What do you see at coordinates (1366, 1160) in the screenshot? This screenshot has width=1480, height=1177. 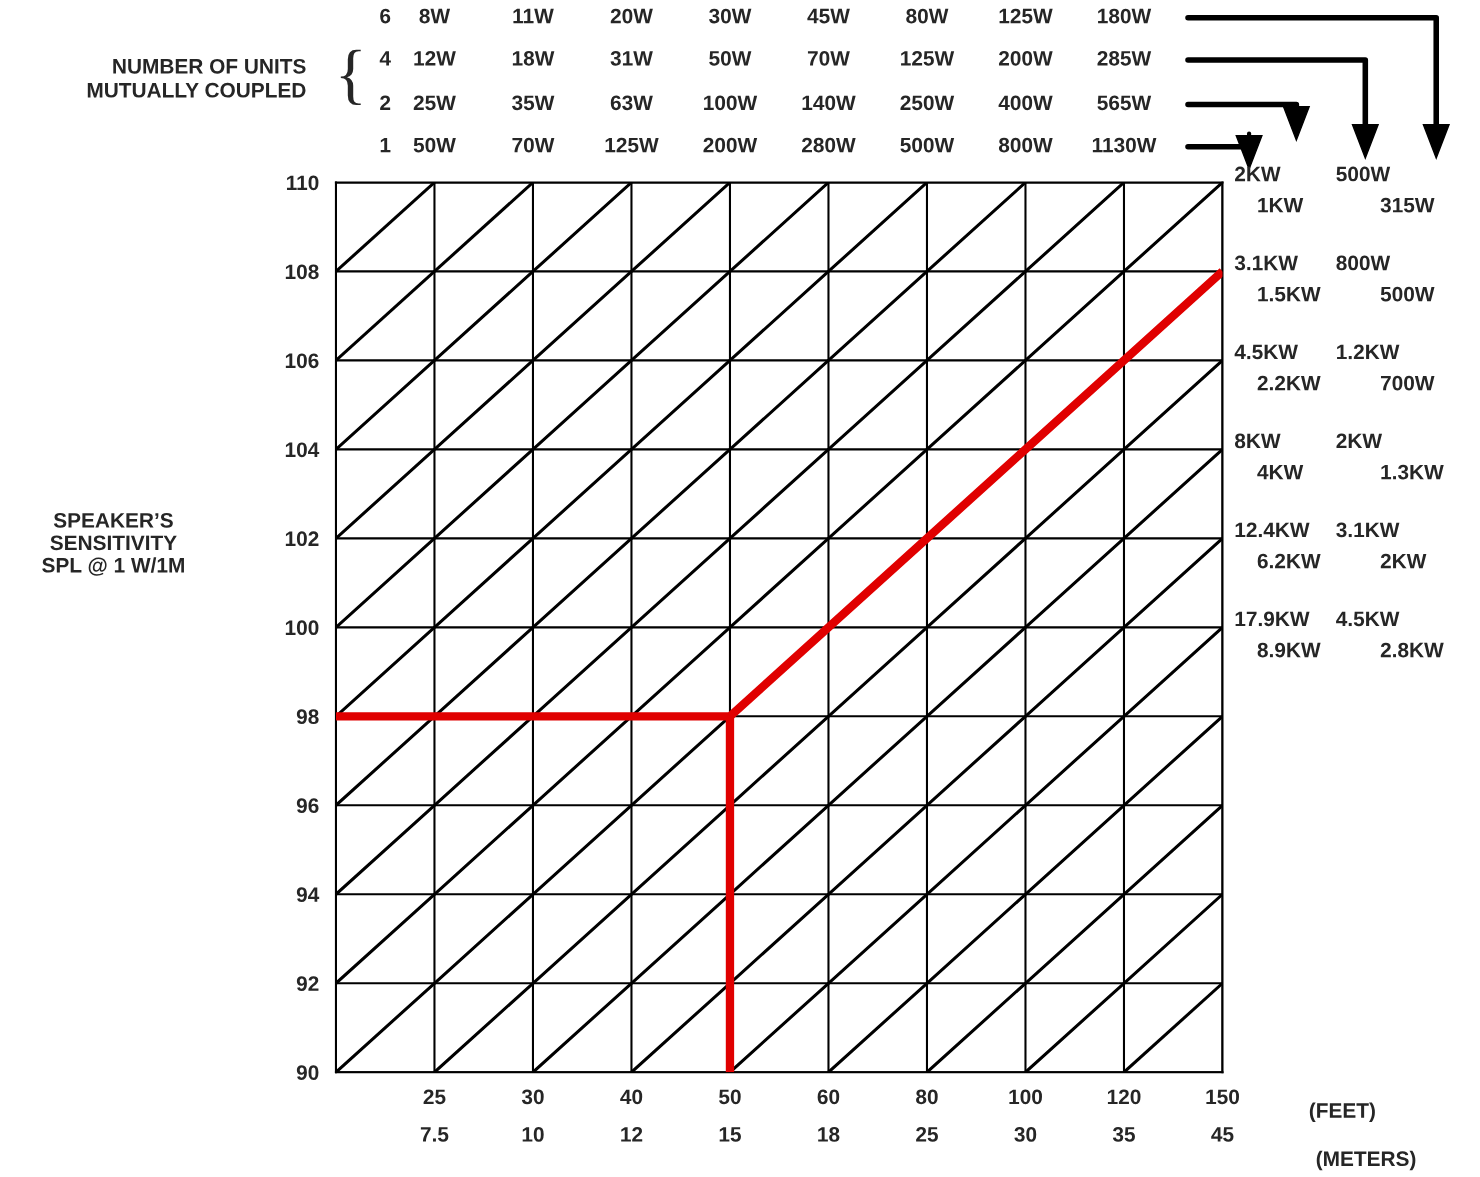 I see `text: (METERS)` at bounding box center [1366, 1160].